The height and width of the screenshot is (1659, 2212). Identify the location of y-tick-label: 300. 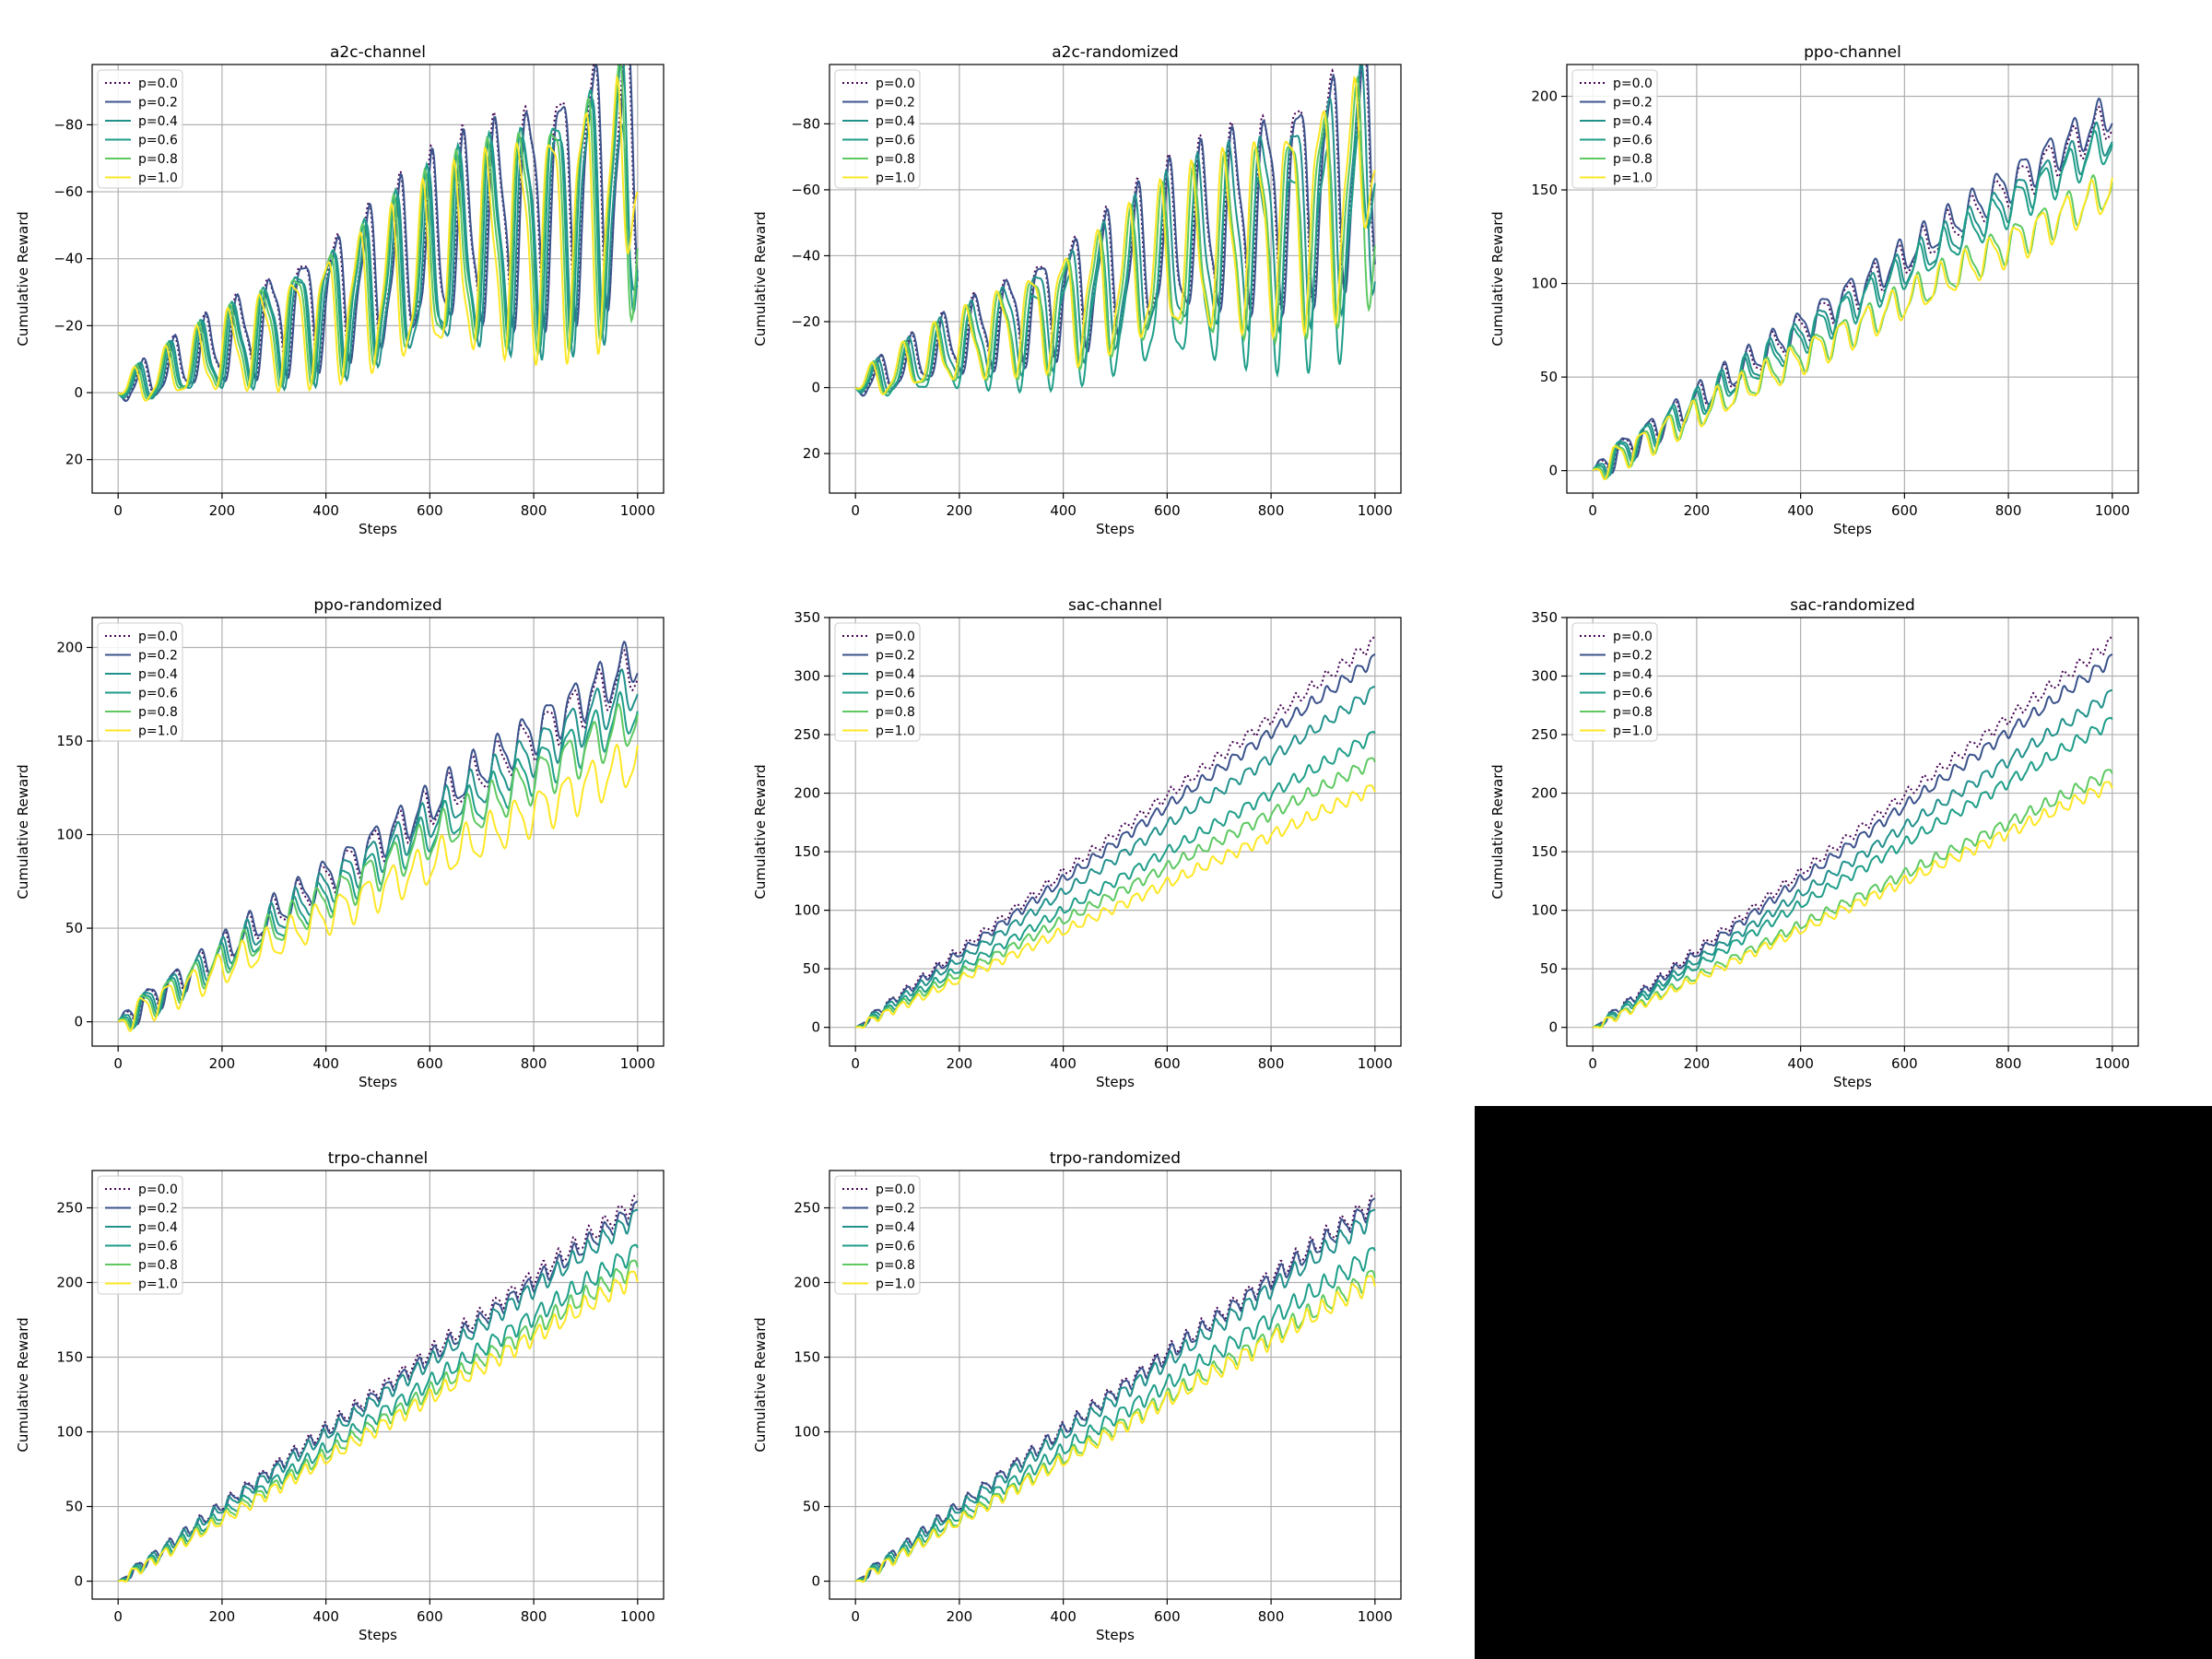
(1544, 676).